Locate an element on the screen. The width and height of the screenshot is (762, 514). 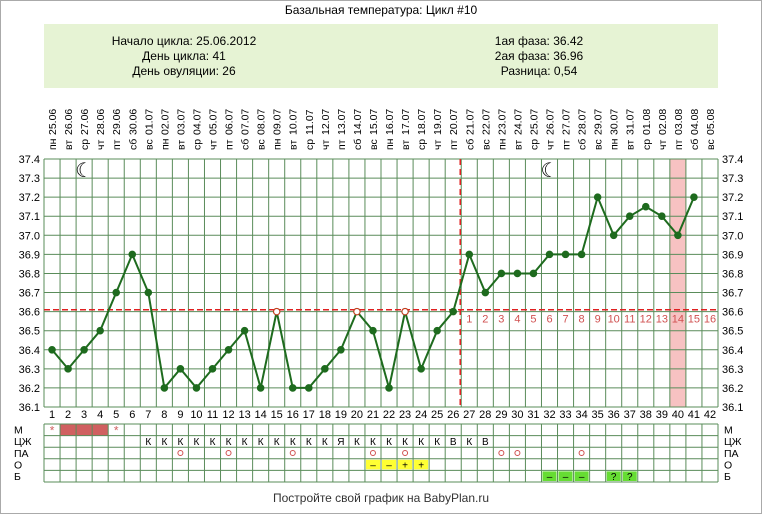
day-number: 10 is located at coordinates (196, 415).